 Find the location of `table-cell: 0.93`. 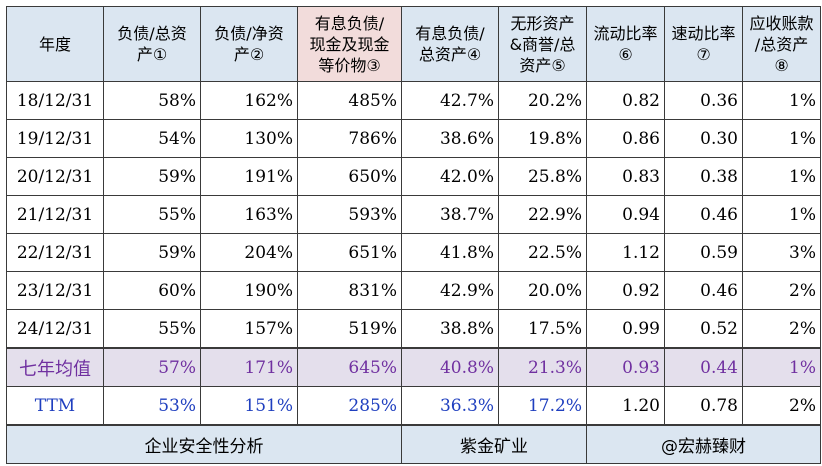

table-cell: 0.93 is located at coordinates (625, 367).